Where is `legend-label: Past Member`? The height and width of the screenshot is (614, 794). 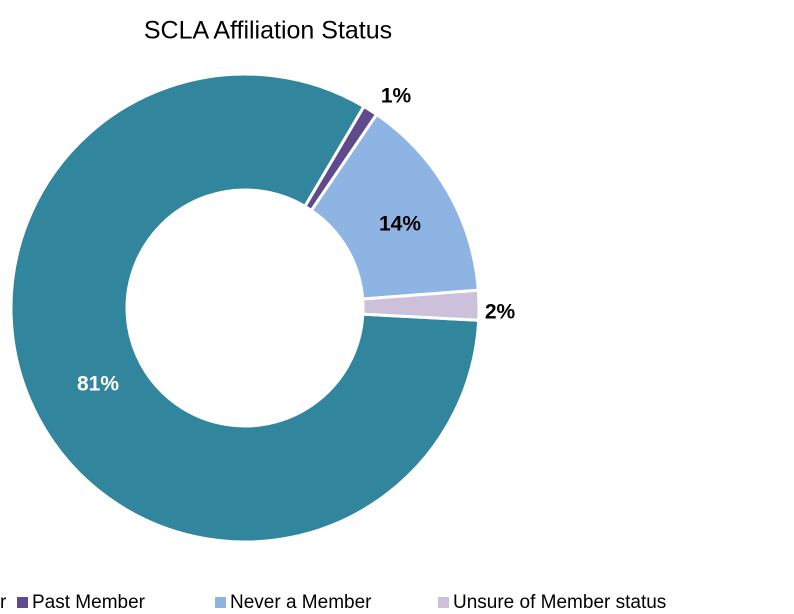 legend-label: Past Member is located at coordinates (89, 602).